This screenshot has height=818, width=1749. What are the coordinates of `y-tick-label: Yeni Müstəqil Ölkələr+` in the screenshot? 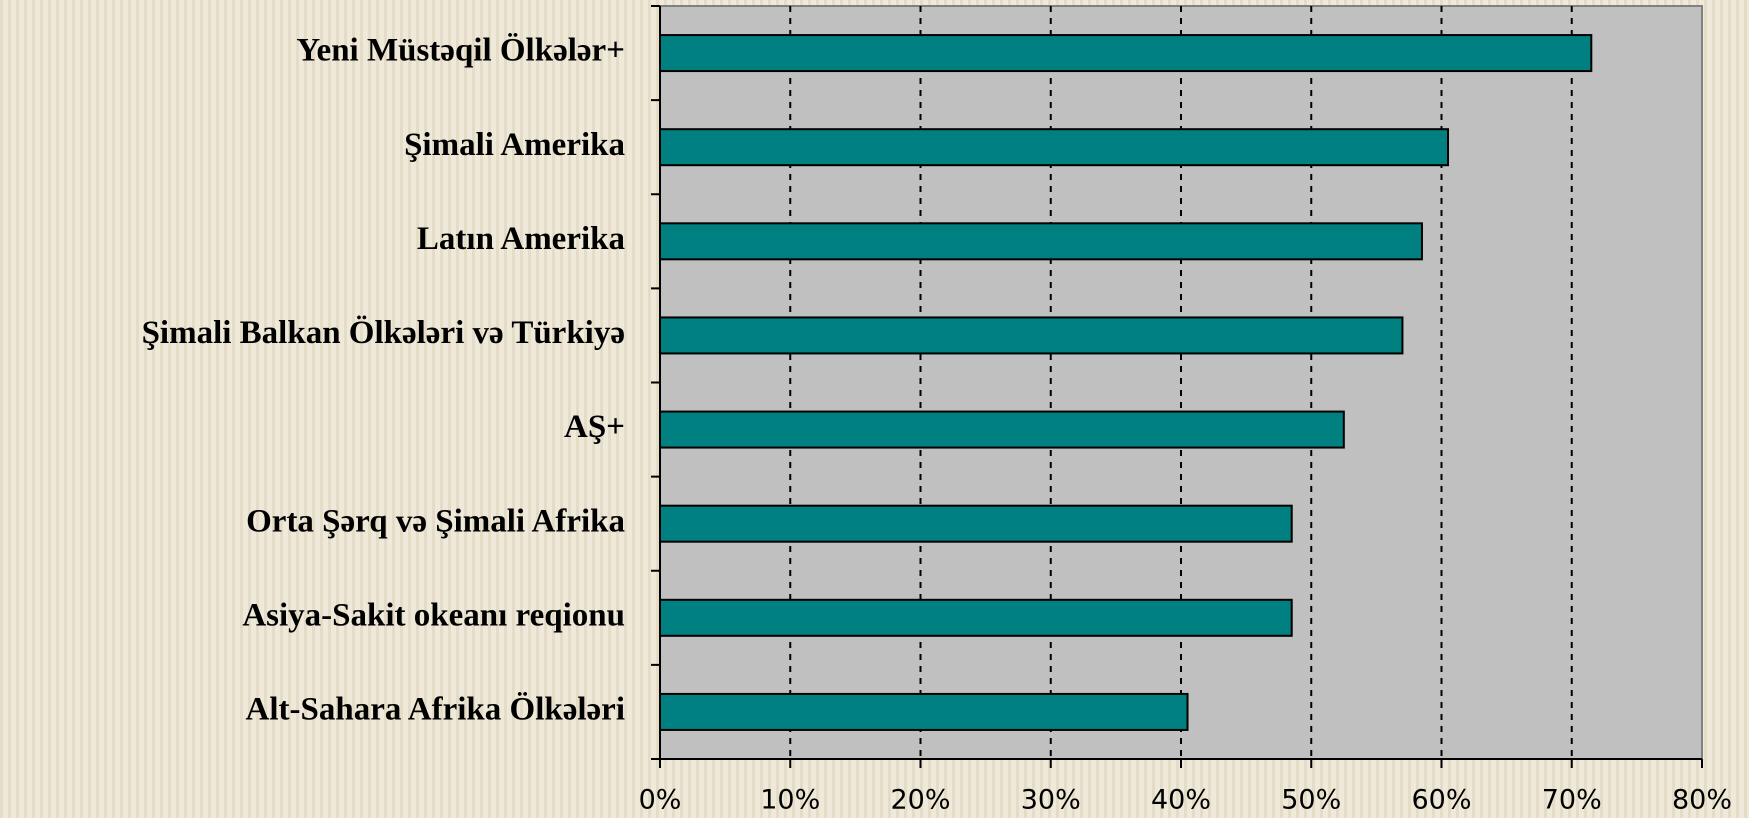 It's located at (460, 50).